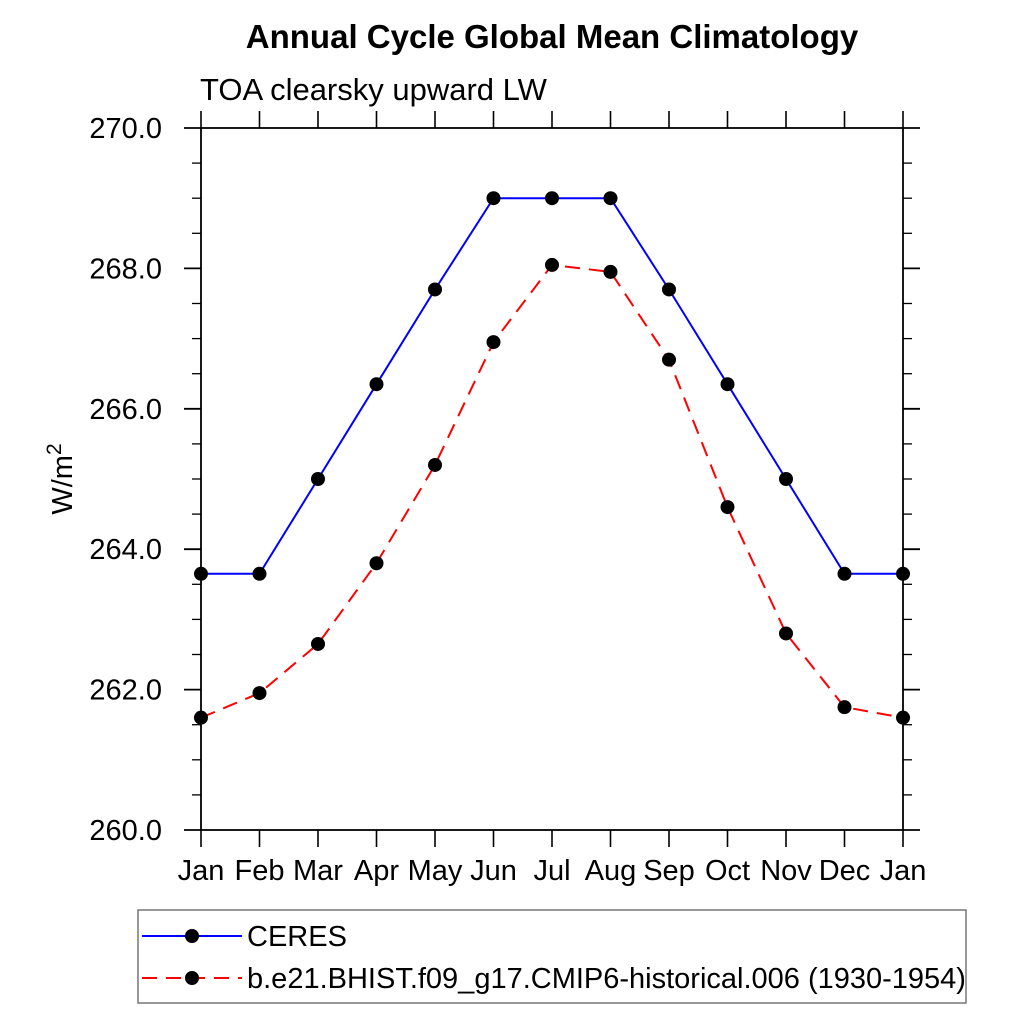 This screenshot has width=1024, height=1024. What do you see at coordinates (845, 871) in the screenshot?
I see `x-tick-label: Dec` at bounding box center [845, 871].